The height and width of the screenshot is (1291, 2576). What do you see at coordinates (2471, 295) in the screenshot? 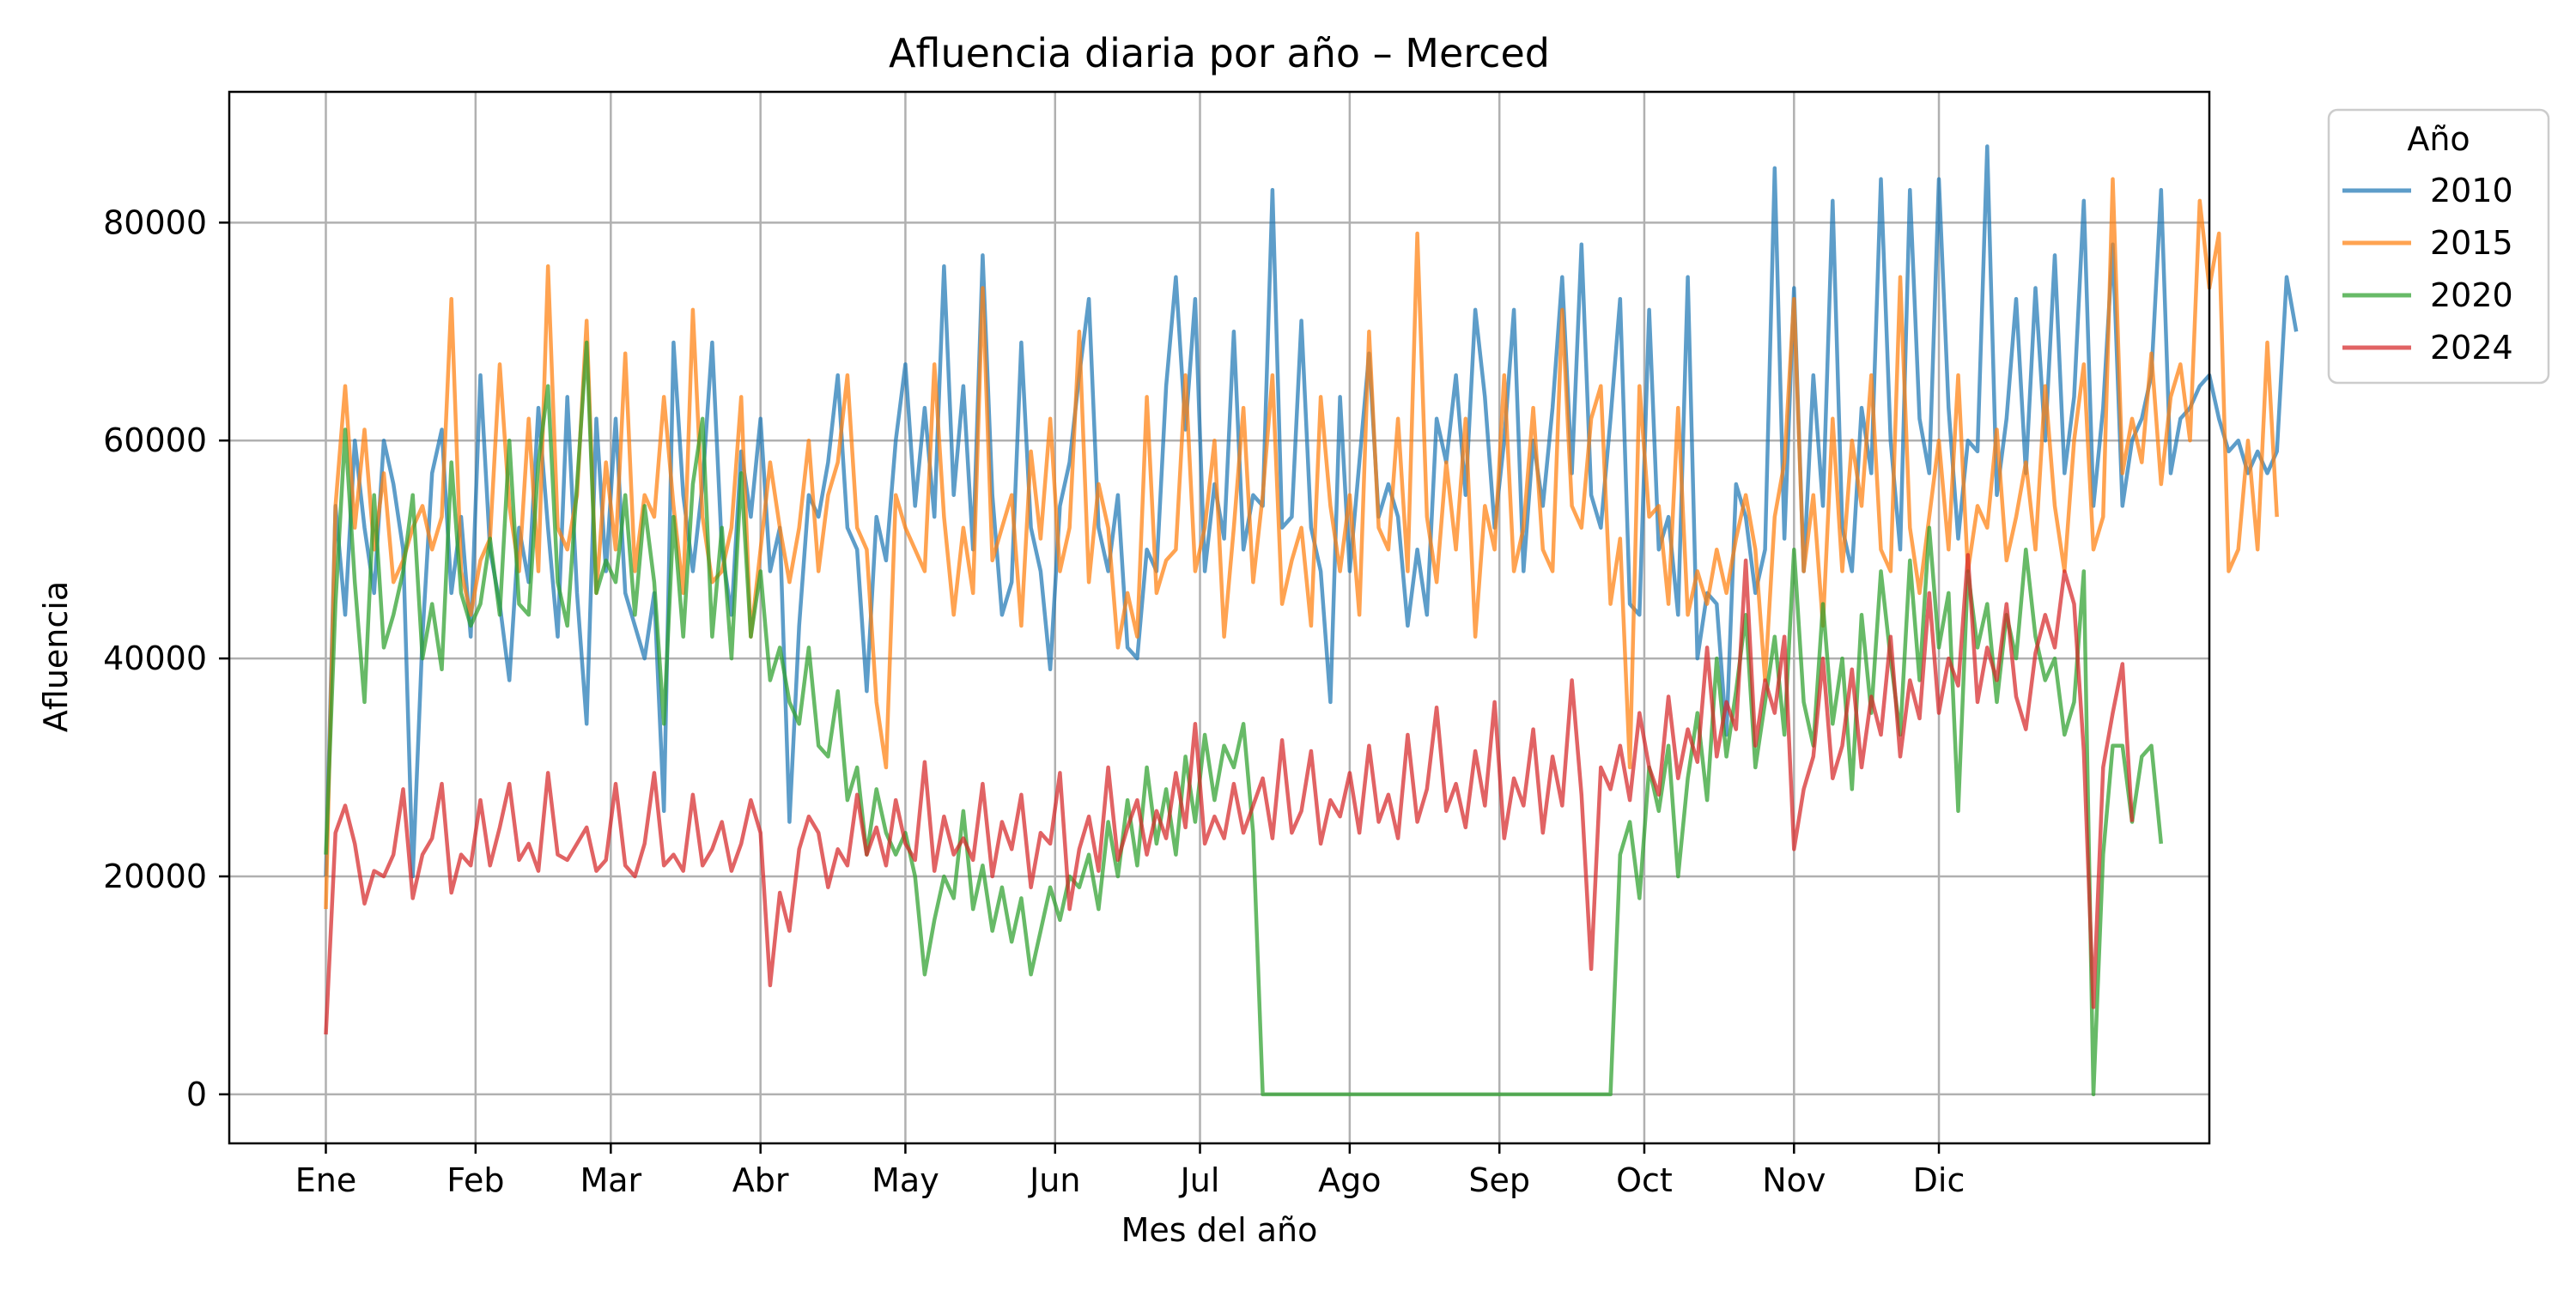
I see `legend-entry-2020: 2020` at bounding box center [2471, 295].